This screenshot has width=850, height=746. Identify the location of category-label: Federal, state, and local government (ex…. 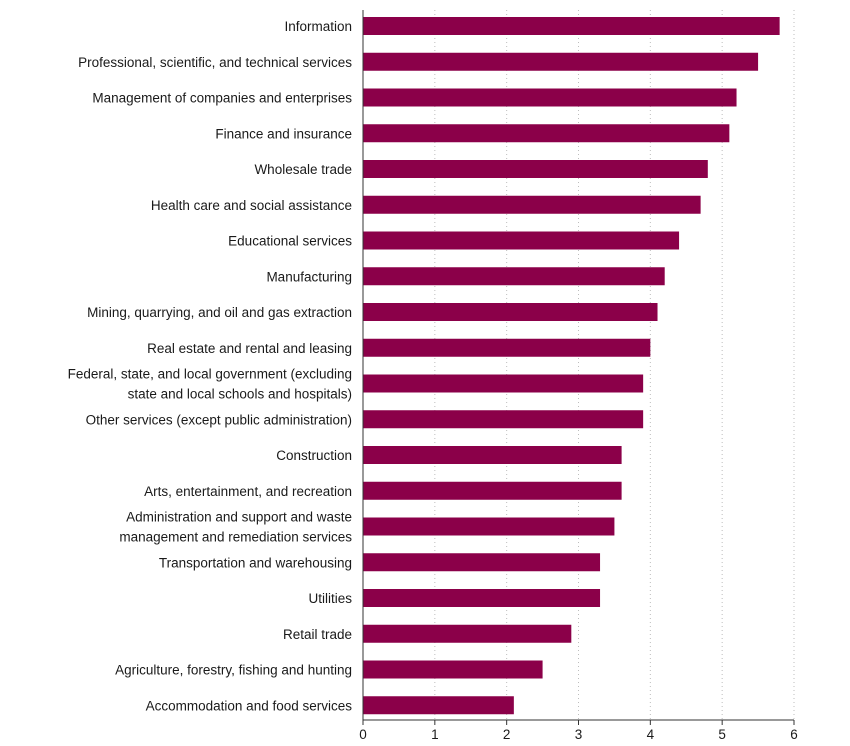
(210, 384).